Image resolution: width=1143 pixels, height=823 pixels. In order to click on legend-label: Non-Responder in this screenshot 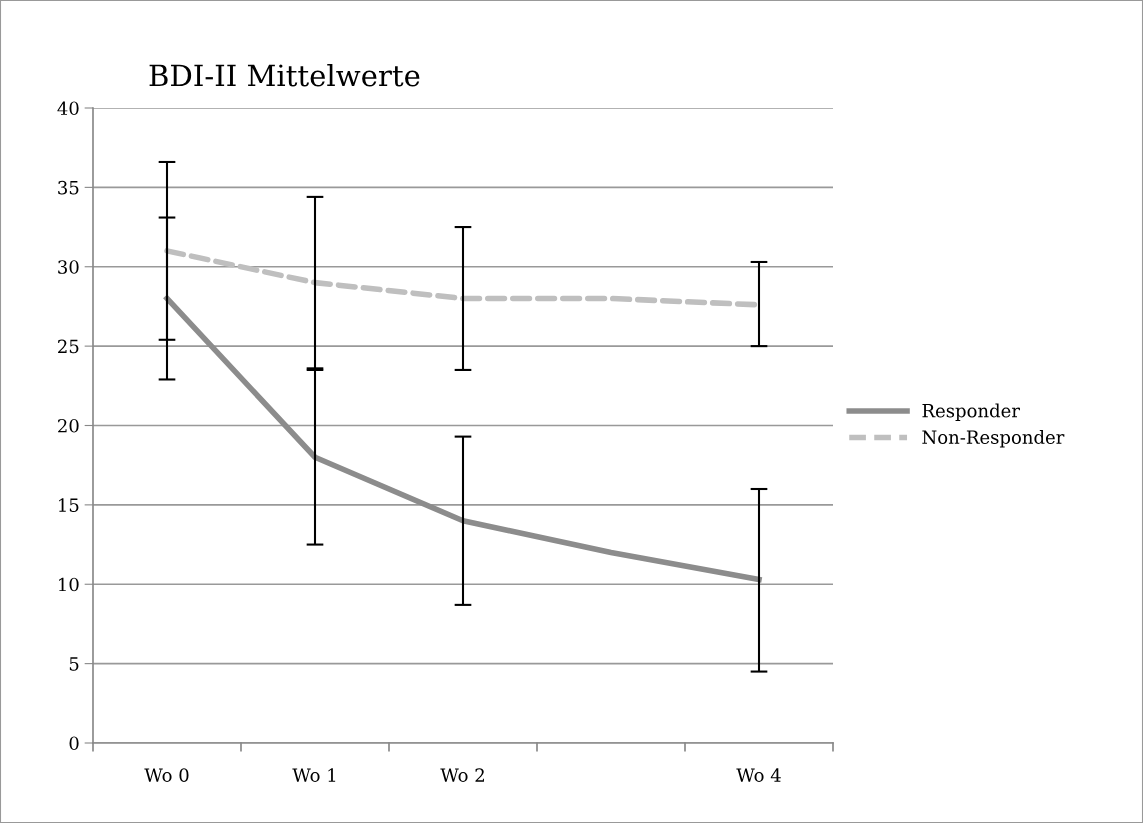, I will do `click(993, 439)`.